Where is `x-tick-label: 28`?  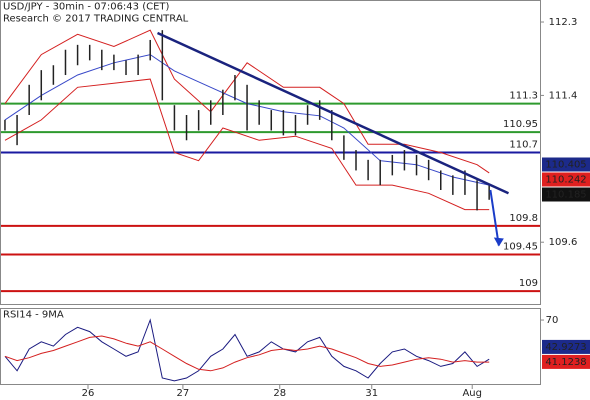 x-tick-label: 28 is located at coordinates (279, 393).